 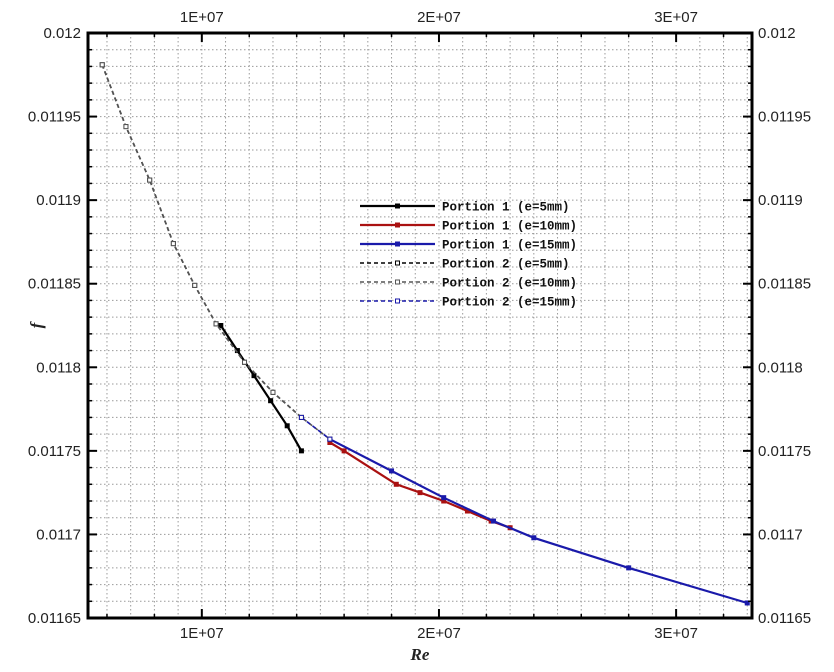 I want to click on legend-item: Portion 2 (e=15mm), so click(x=468, y=303).